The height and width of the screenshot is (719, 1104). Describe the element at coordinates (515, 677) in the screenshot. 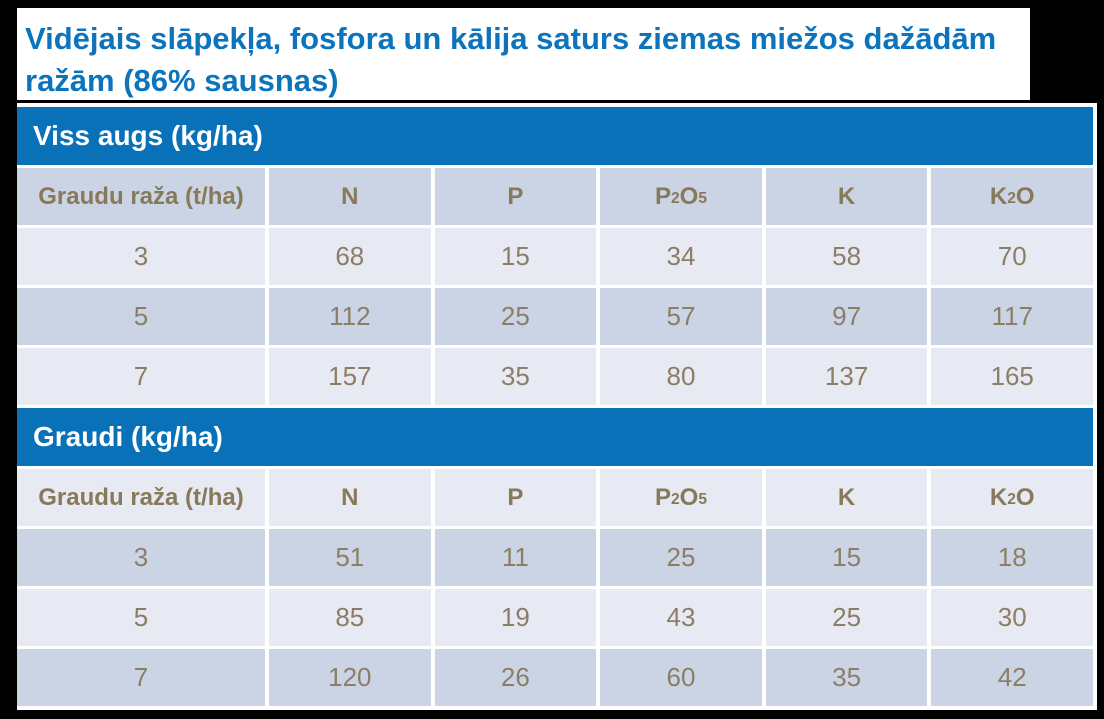

I see `data-cell: 26` at that location.